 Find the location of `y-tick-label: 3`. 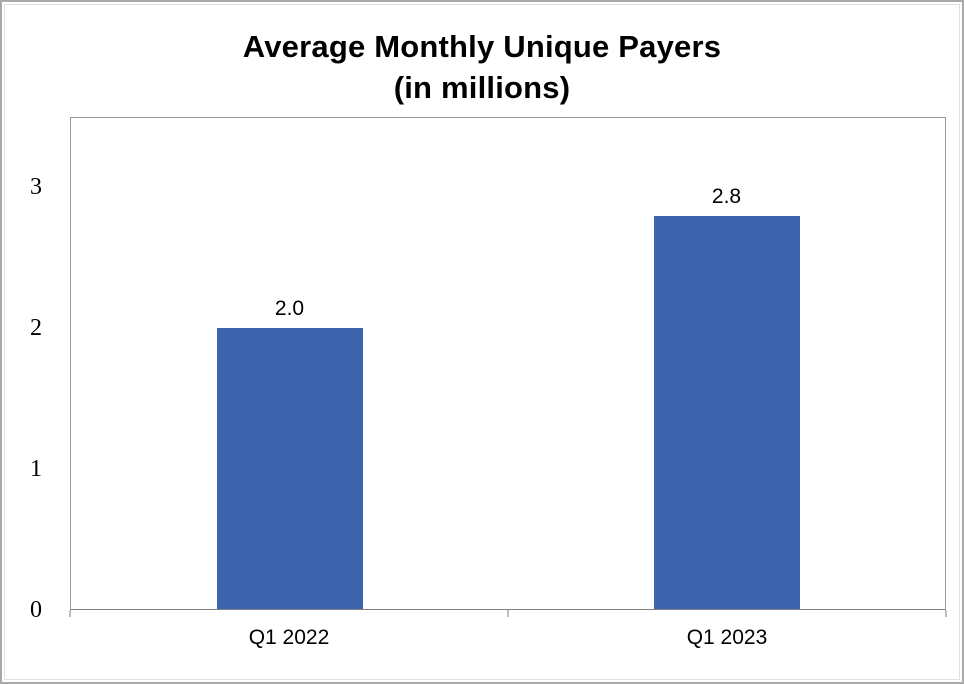

y-tick-label: 3 is located at coordinates (36, 187).